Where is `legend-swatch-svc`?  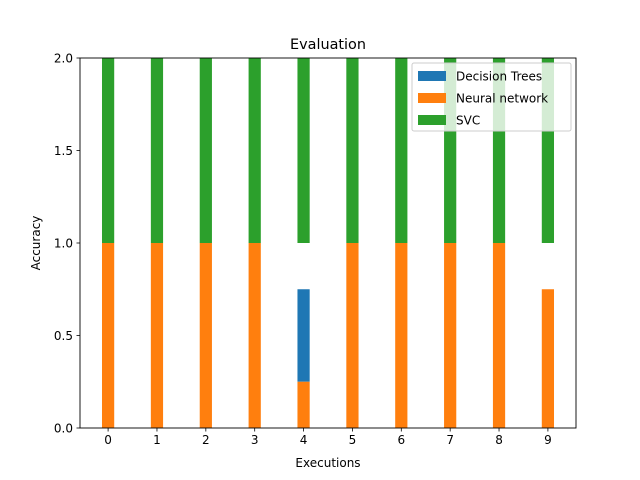 legend-swatch-svc is located at coordinates (432, 120).